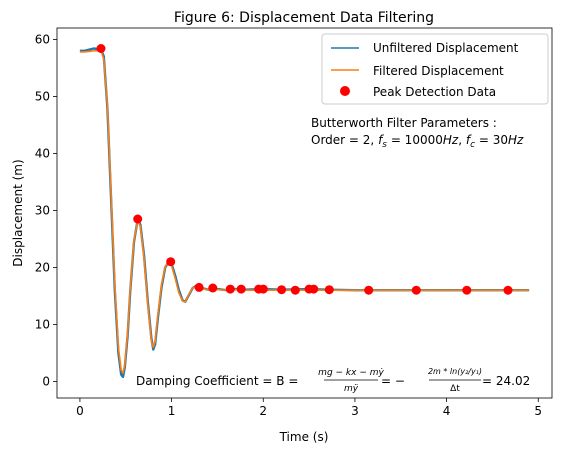  What do you see at coordinates (304, 437) in the screenshot?
I see `x-axis-label: Time (s)` at bounding box center [304, 437].